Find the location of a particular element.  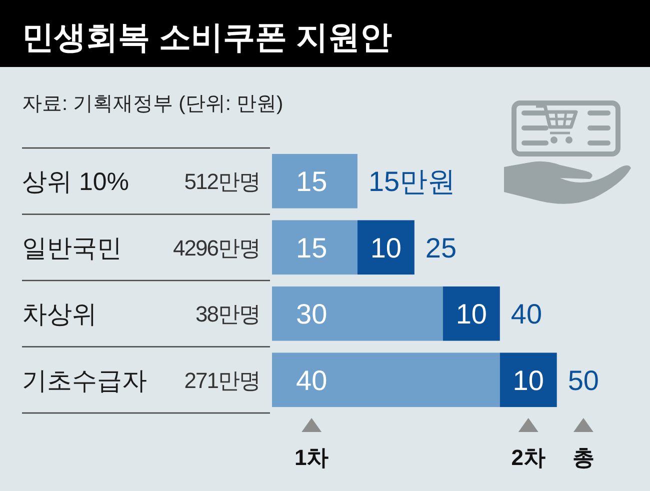

y2-tick-label: 4296만명 is located at coordinates (216, 247).